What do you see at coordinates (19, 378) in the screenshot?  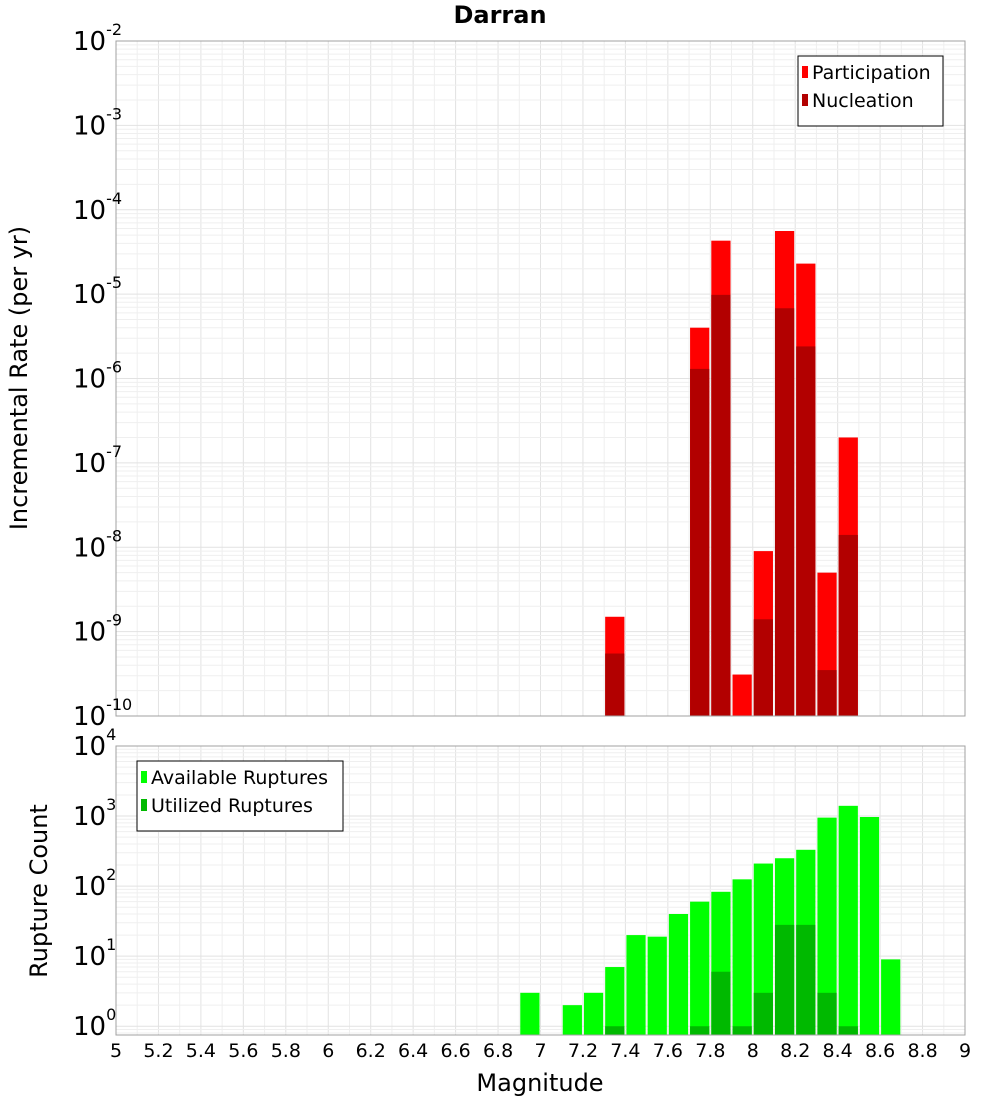 I see `top-y-axis-label: Incremental Rate (per yr)` at bounding box center [19, 378].